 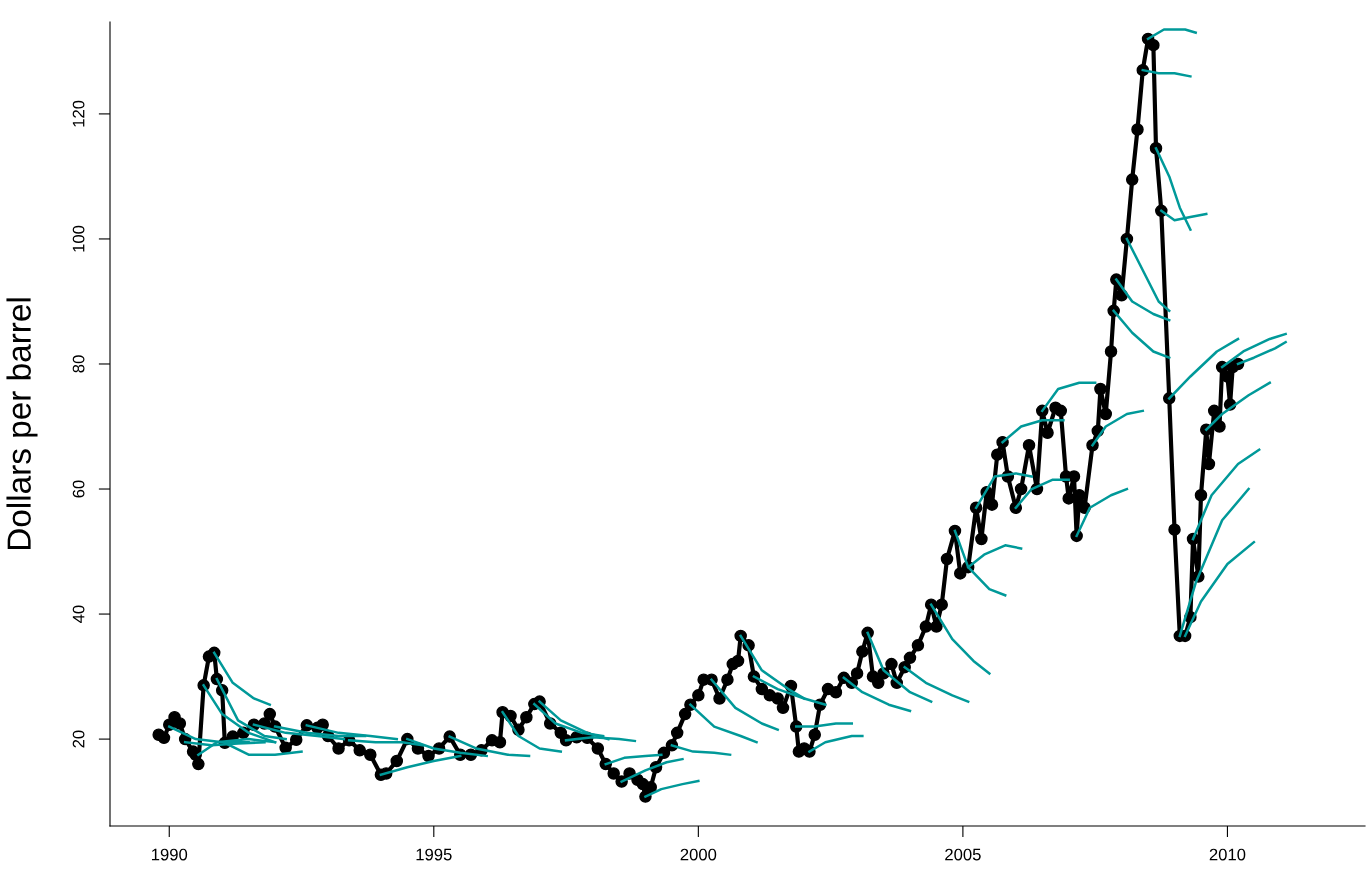 I want to click on y-tick-label: 60, so click(x=78, y=489).